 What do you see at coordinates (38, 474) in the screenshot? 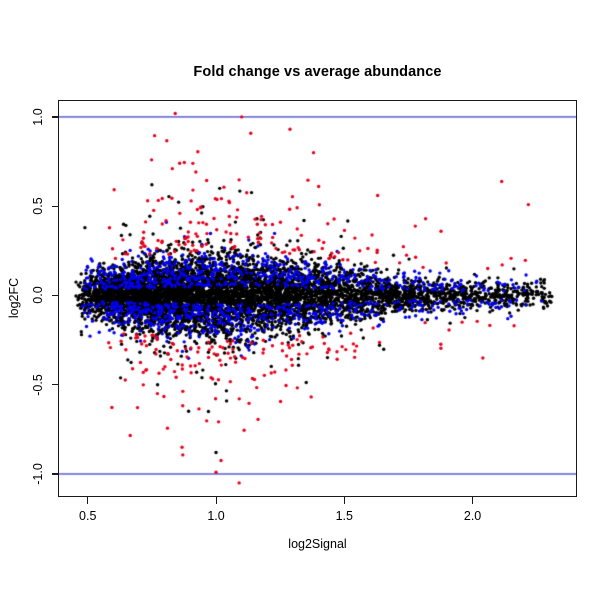
I see `y-tick-label: -1.0` at bounding box center [38, 474].